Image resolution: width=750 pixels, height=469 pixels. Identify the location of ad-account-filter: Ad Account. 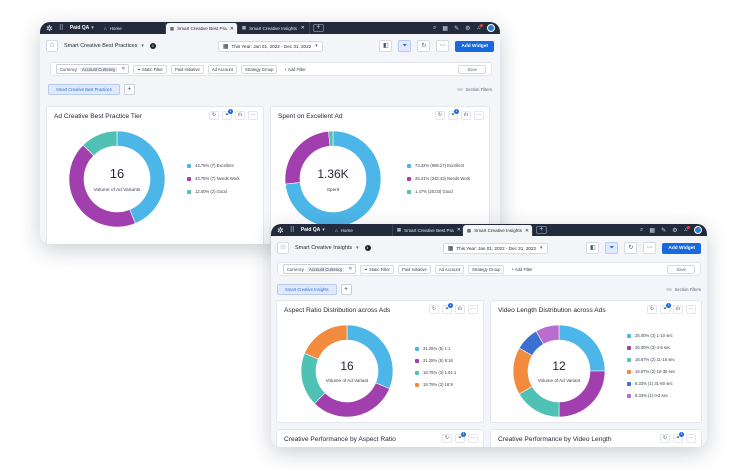
(449, 269).